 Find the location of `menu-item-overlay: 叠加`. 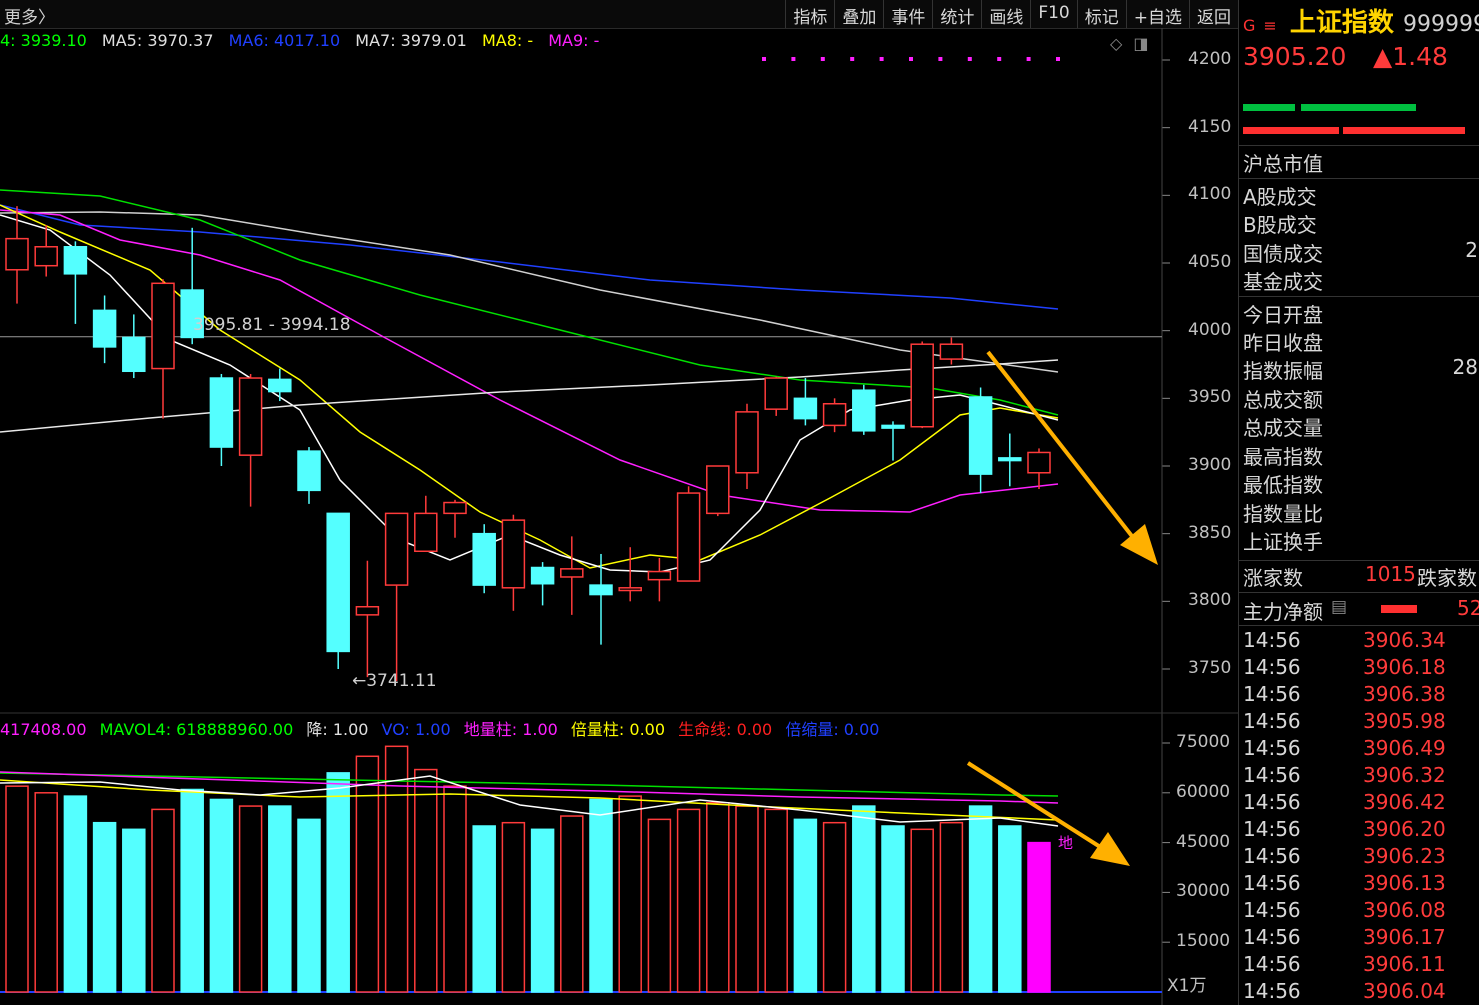

menu-item-overlay: 叠加 is located at coordinates (858, 14).